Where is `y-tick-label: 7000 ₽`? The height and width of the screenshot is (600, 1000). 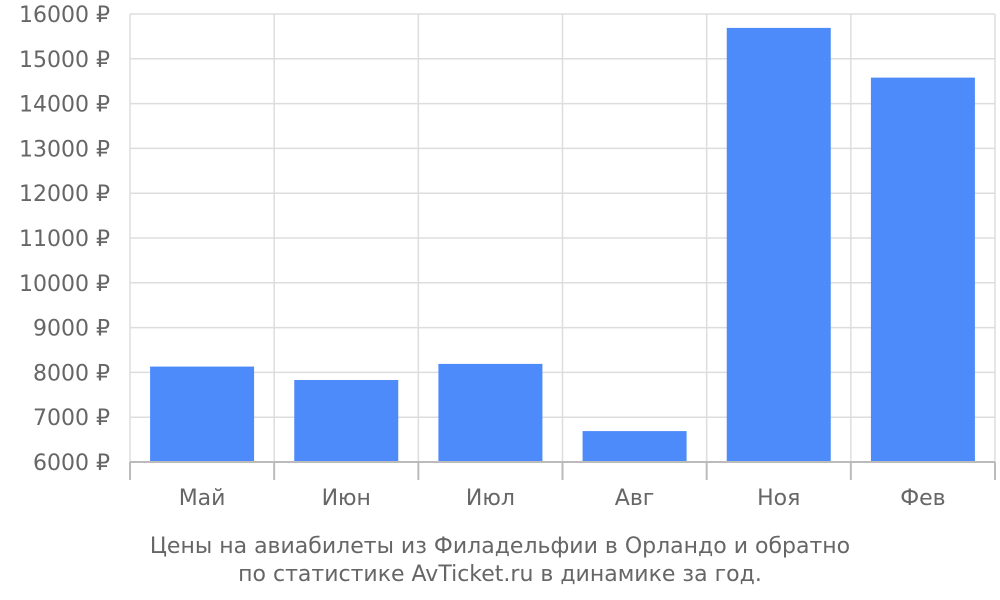
y-tick-label: 7000 ₽ is located at coordinates (71, 418).